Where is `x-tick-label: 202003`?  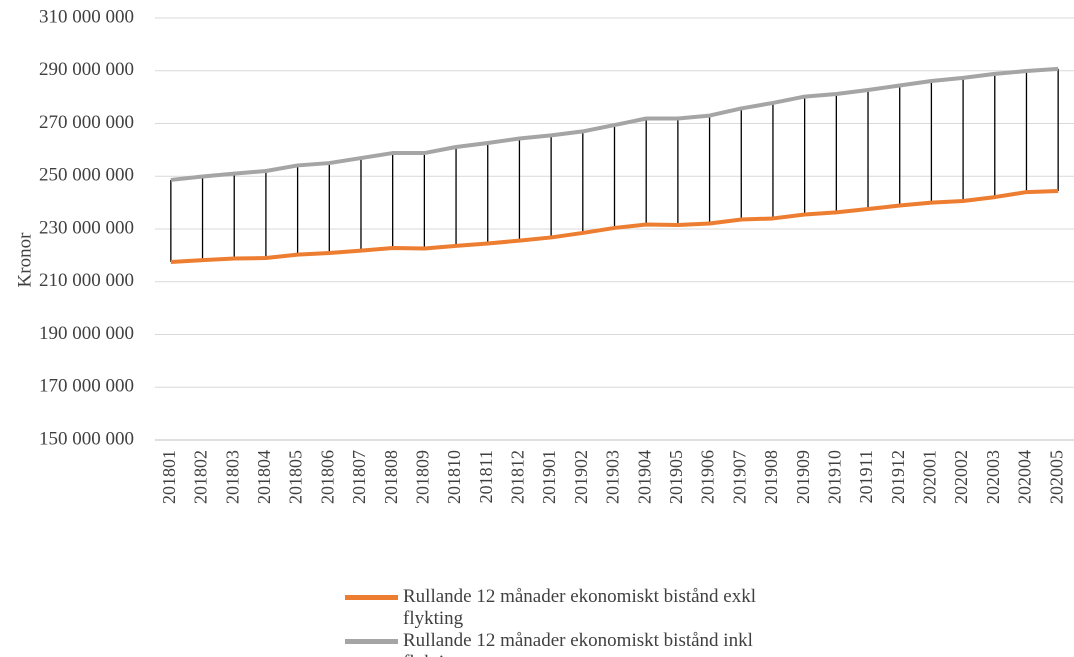
x-tick-label: 202003 is located at coordinates (993, 477).